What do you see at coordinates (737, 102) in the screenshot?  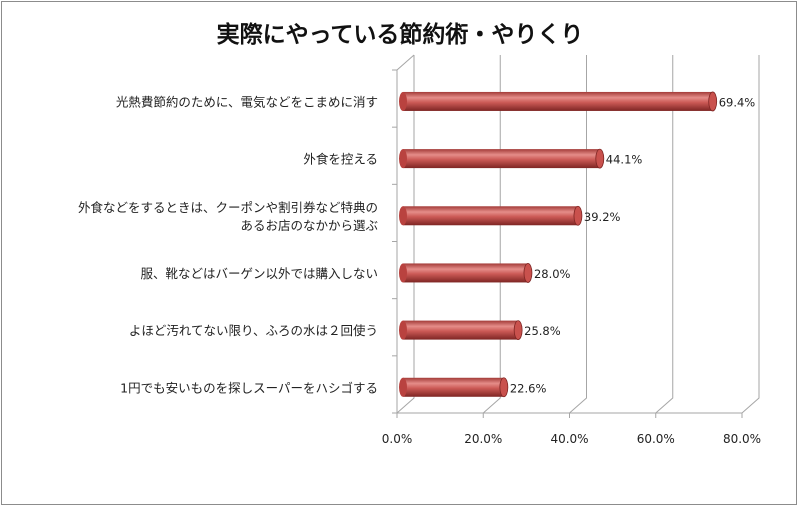 I see `data-label: 69.4%` at bounding box center [737, 102].